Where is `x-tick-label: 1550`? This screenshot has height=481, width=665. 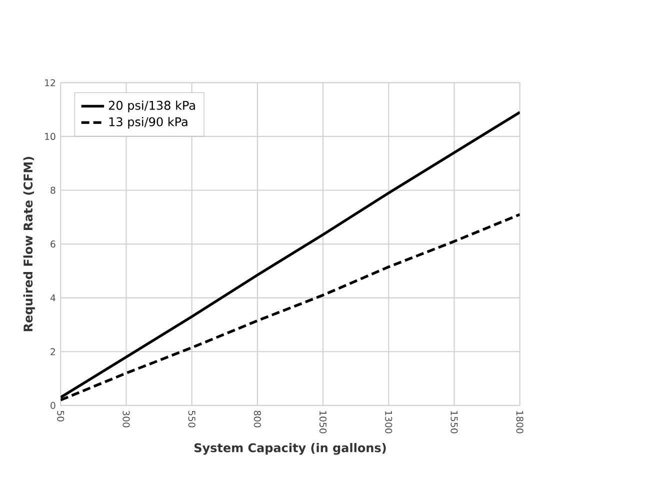
x-tick-label: 1550 is located at coordinates (454, 422).